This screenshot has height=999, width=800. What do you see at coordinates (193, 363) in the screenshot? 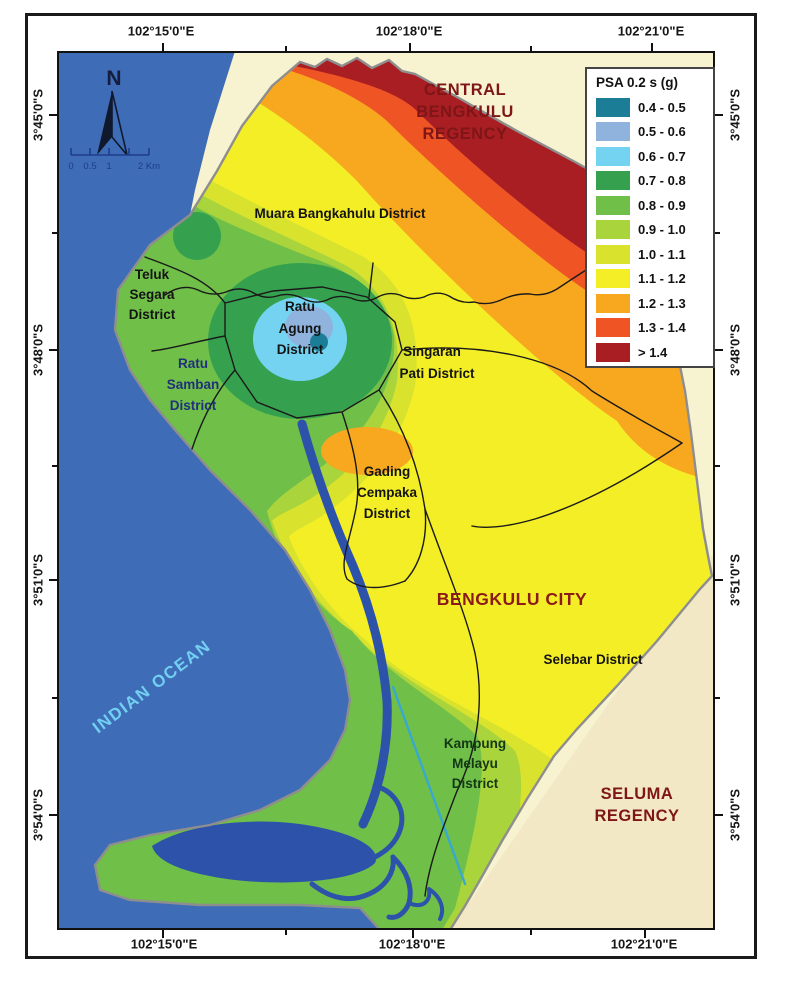
I see `ratu-samban-label: Ratu` at bounding box center [193, 363].